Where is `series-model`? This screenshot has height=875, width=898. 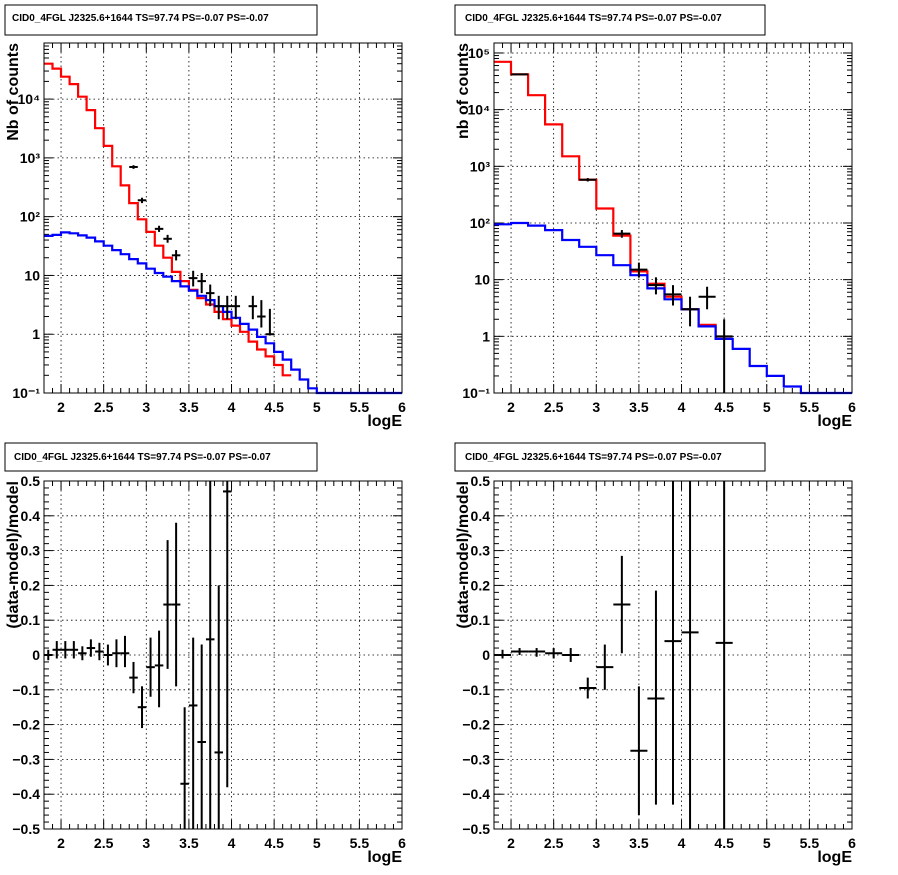
series-model is located at coordinates (168, 219).